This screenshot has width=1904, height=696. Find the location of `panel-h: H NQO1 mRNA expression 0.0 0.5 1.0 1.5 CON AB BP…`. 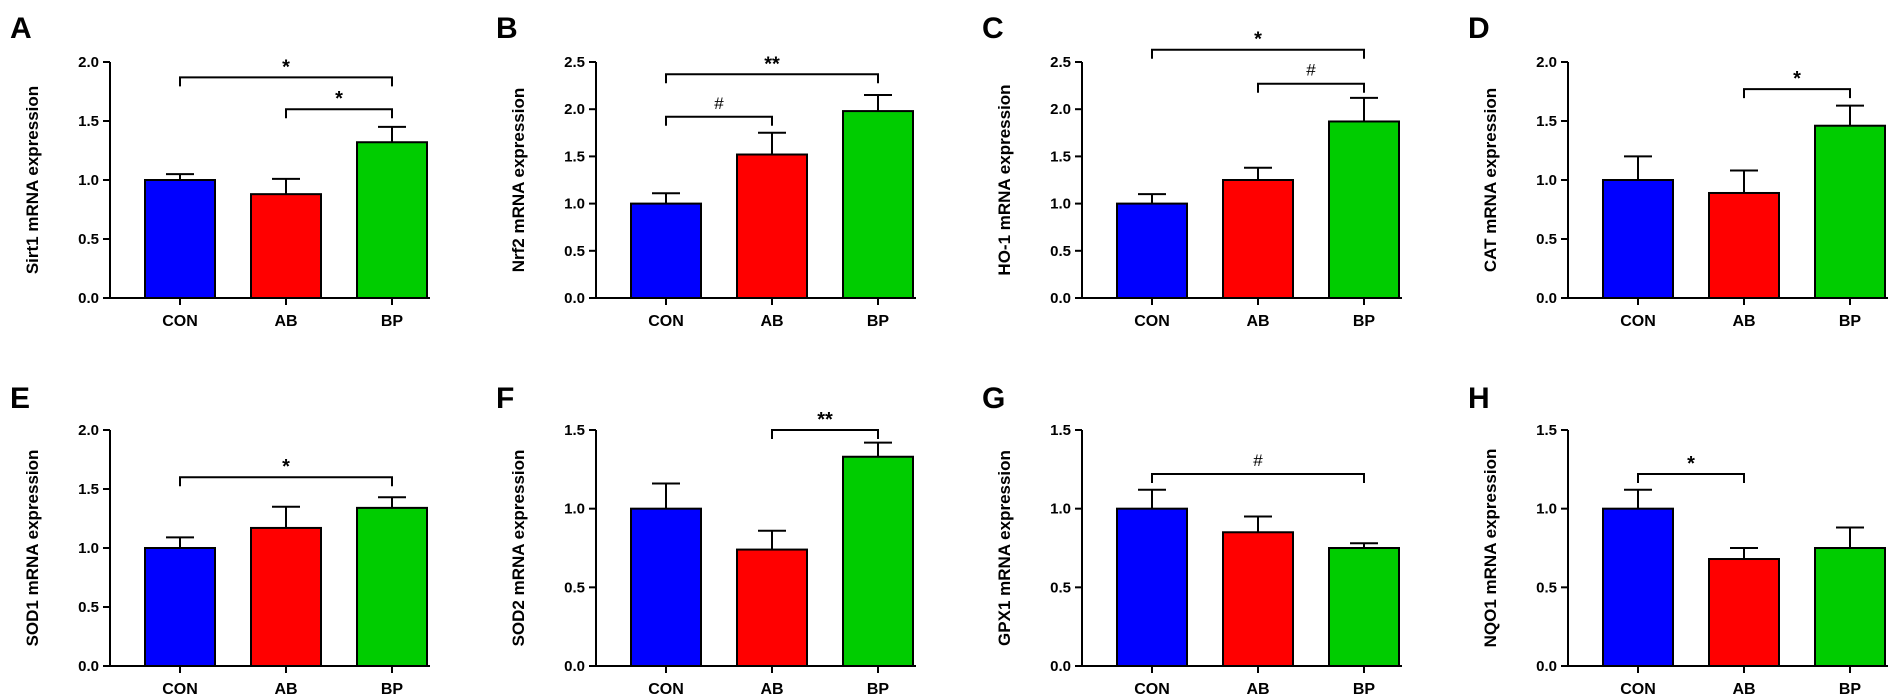

panel-h: H NQO1 mRNA expression 0.0 0.5 1.0 1.5 CON AB BP… is located at coordinates (1678, 539).